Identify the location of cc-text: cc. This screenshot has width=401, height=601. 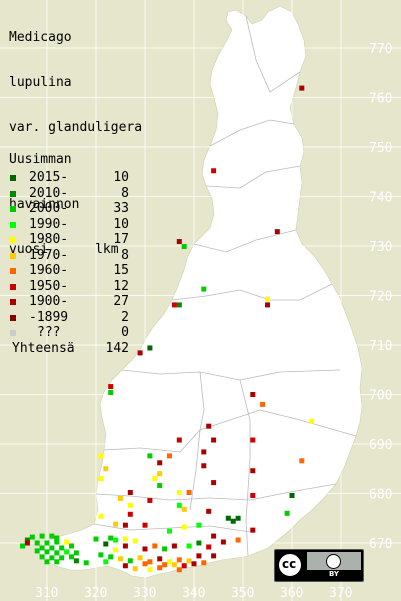
(289, 564).